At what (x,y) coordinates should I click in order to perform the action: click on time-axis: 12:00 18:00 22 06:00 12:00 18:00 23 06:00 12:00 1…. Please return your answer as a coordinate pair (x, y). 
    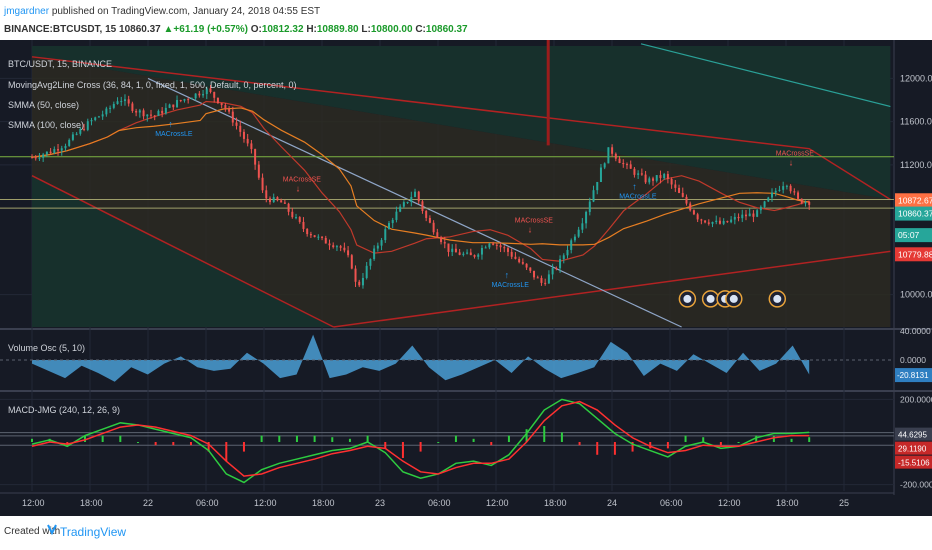
    Looking at the image, I should click on (447, 500).